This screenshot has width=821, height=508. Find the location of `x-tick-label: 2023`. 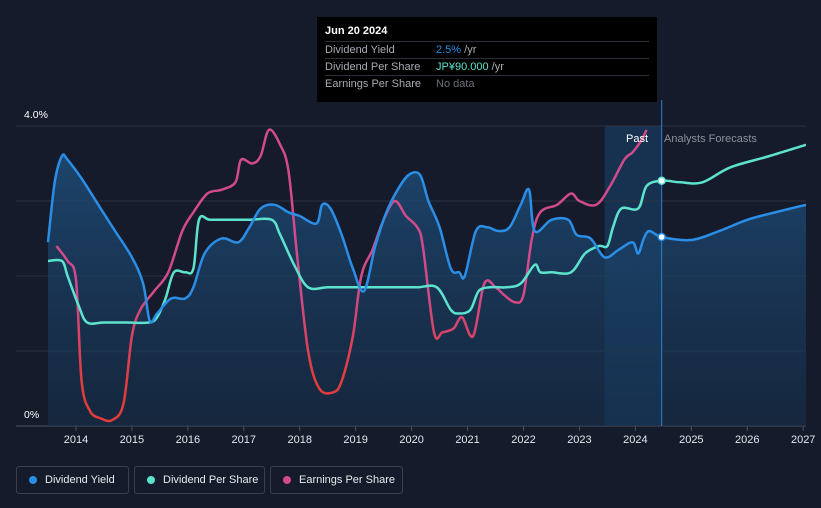

x-tick-label: 2023 is located at coordinates (579, 440).